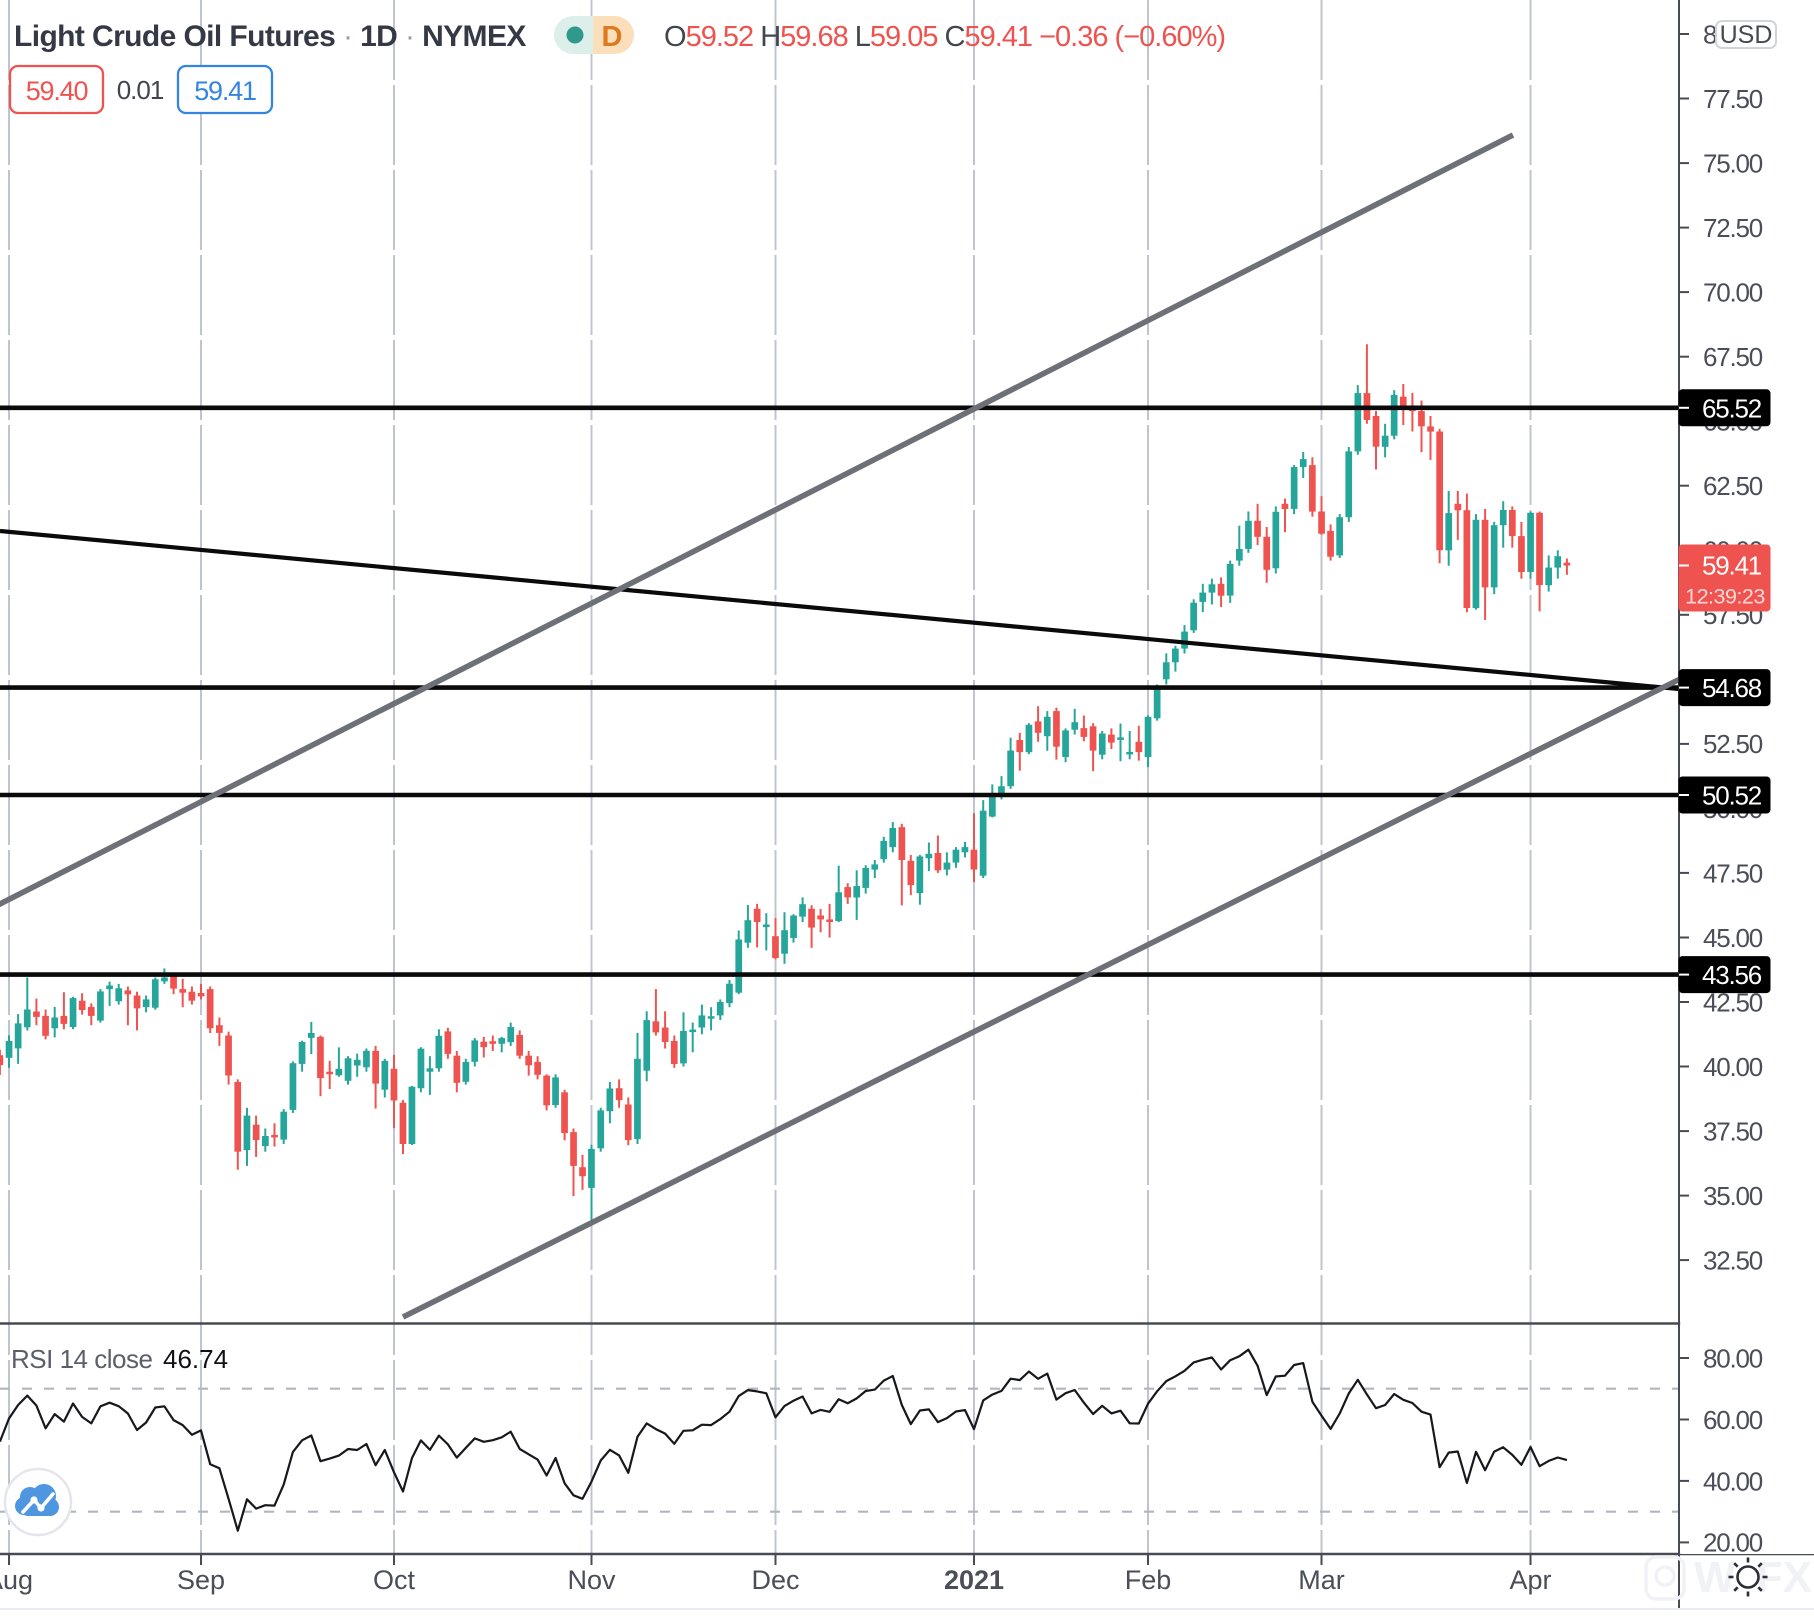 This screenshot has width=1814, height=1617. Describe the element at coordinates (201, 1580) in the screenshot. I see `svg-text: Sep` at that location.